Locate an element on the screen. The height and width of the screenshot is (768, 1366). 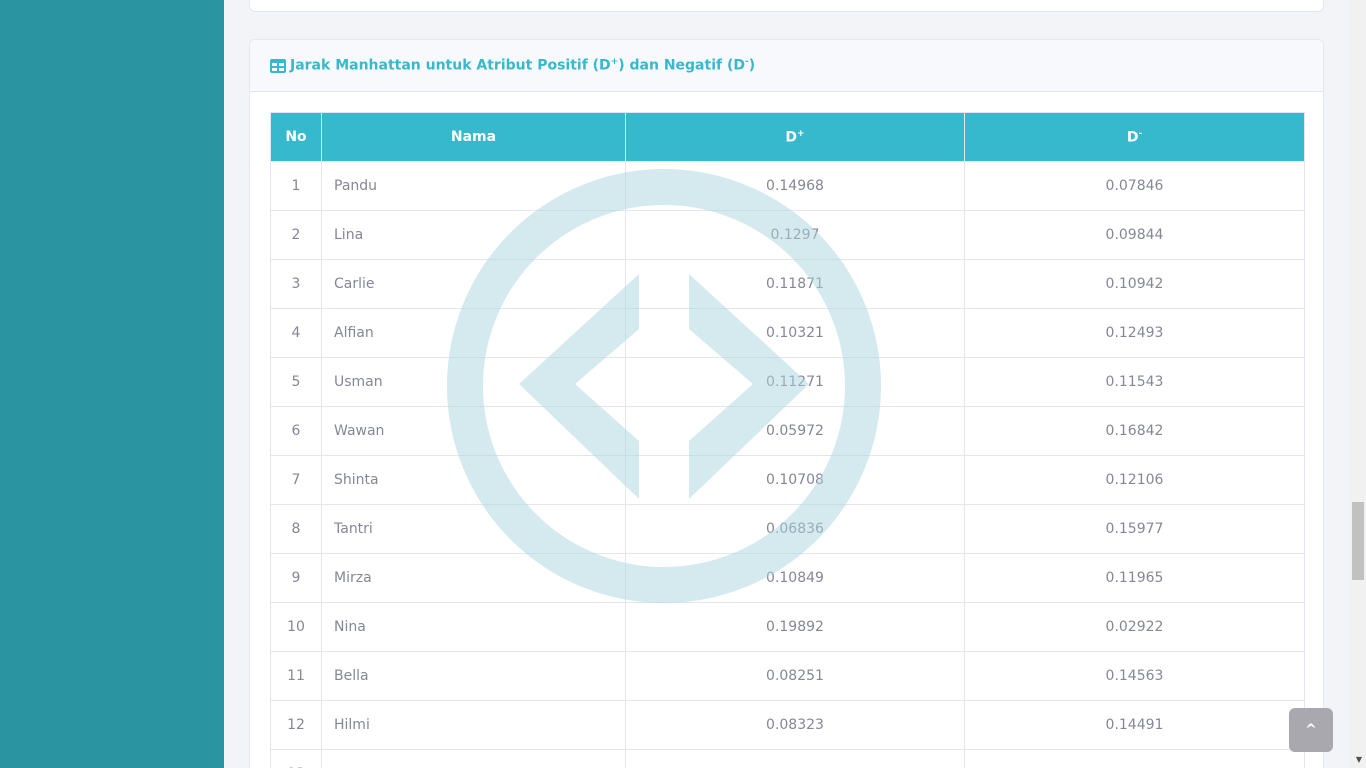
table-row: 1 Pandu 0.14968 0.07846 is located at coordinates (787, 186).